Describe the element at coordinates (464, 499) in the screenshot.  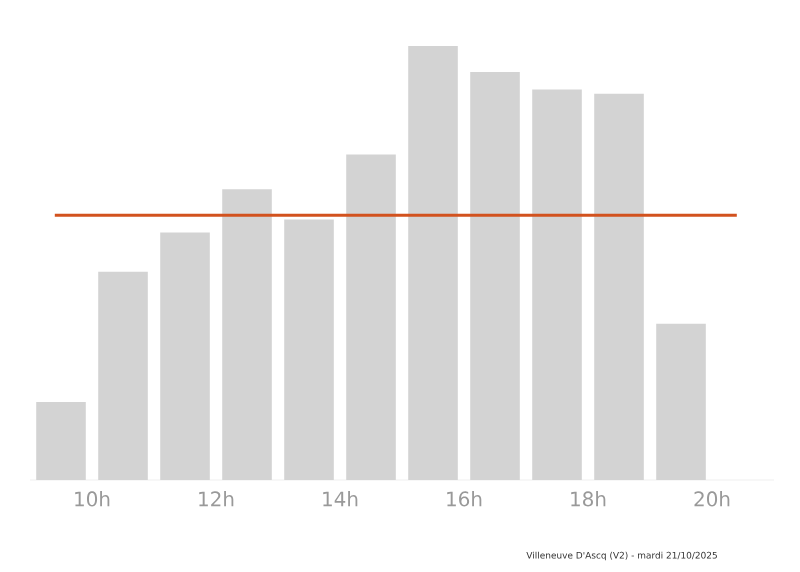
I see `x-tick-label: 16h` at that location.